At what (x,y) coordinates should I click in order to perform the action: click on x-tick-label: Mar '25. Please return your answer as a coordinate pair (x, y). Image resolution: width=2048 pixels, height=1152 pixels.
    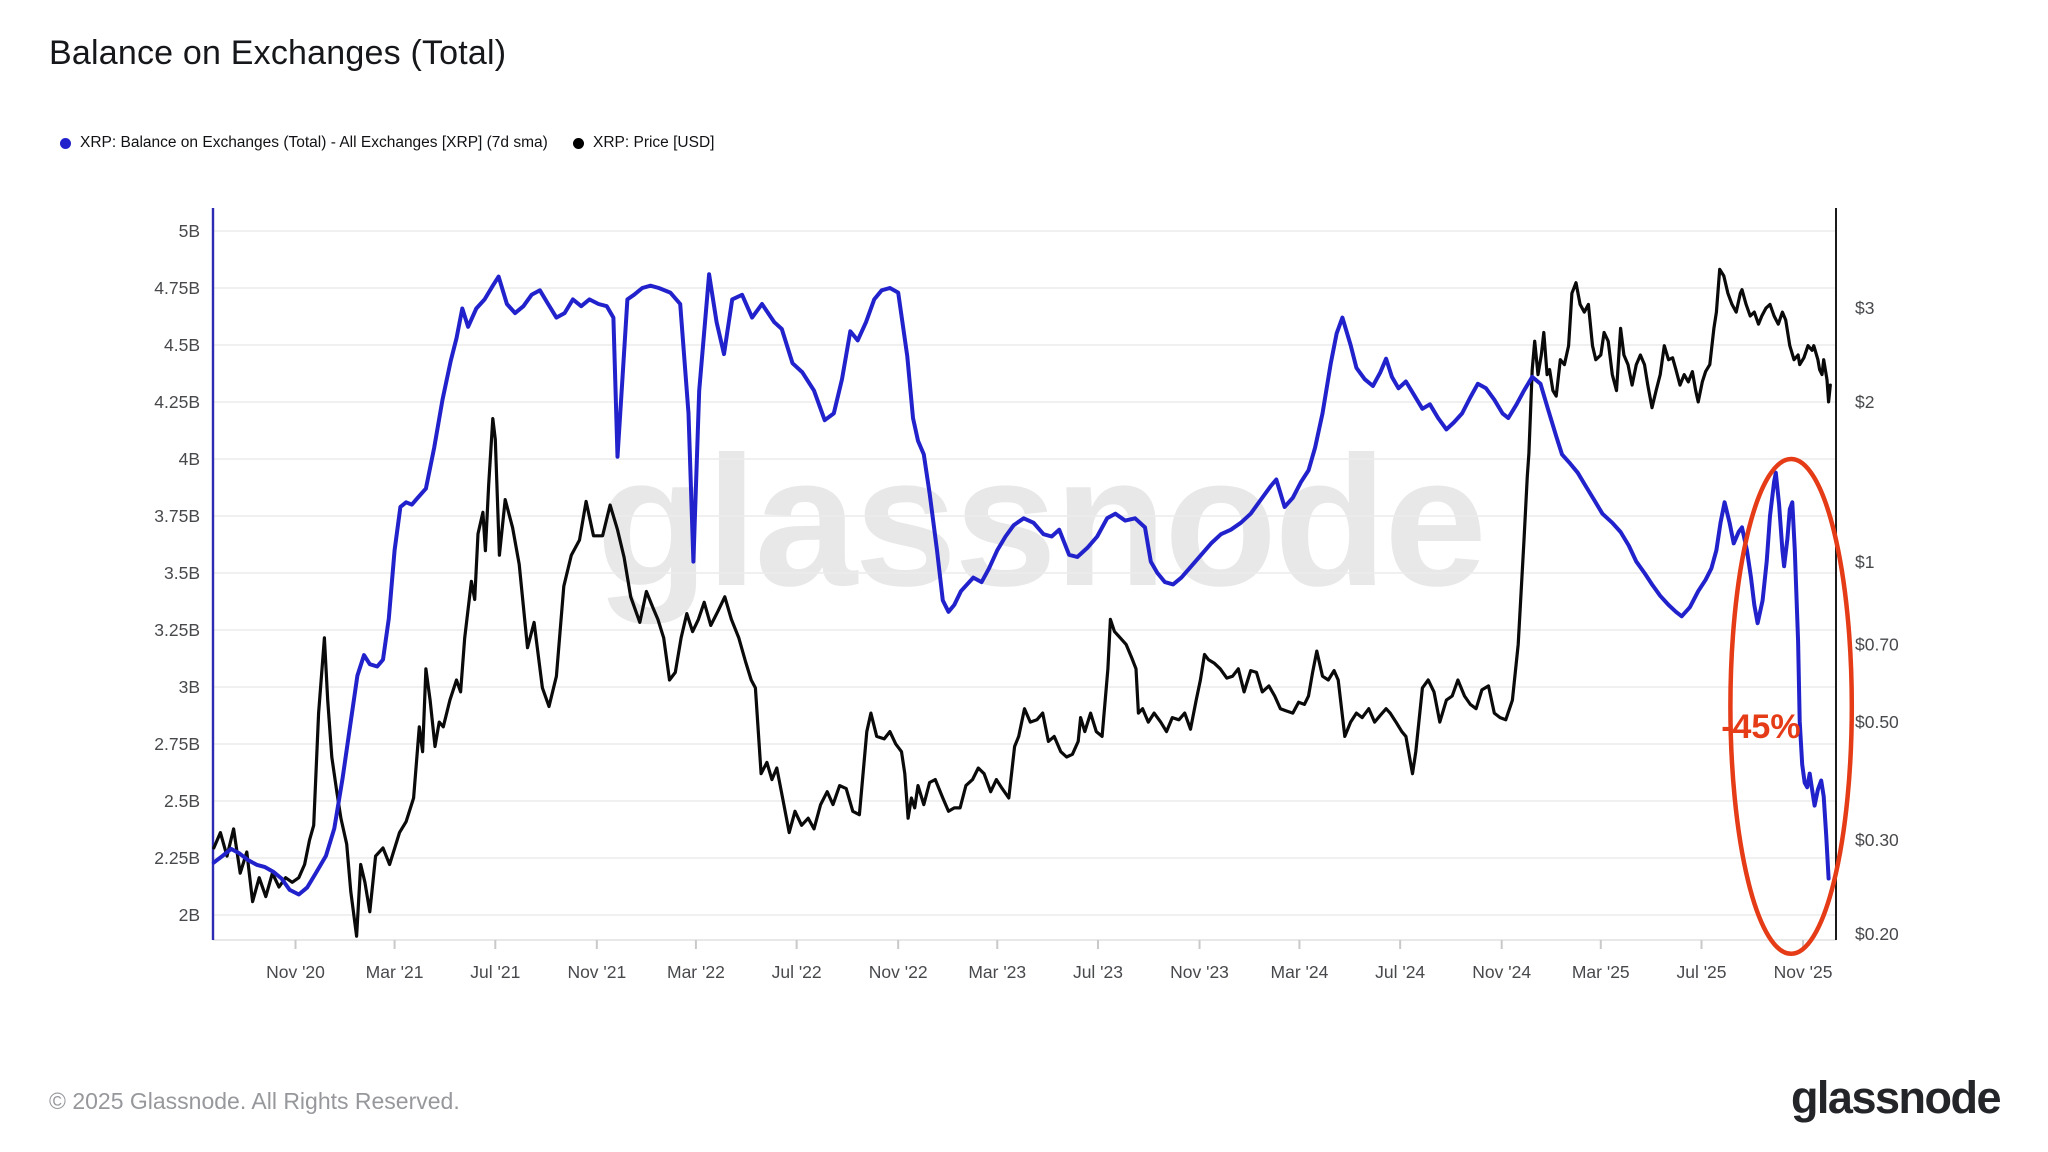
    Looking at the image, I should click on (1601, 972).